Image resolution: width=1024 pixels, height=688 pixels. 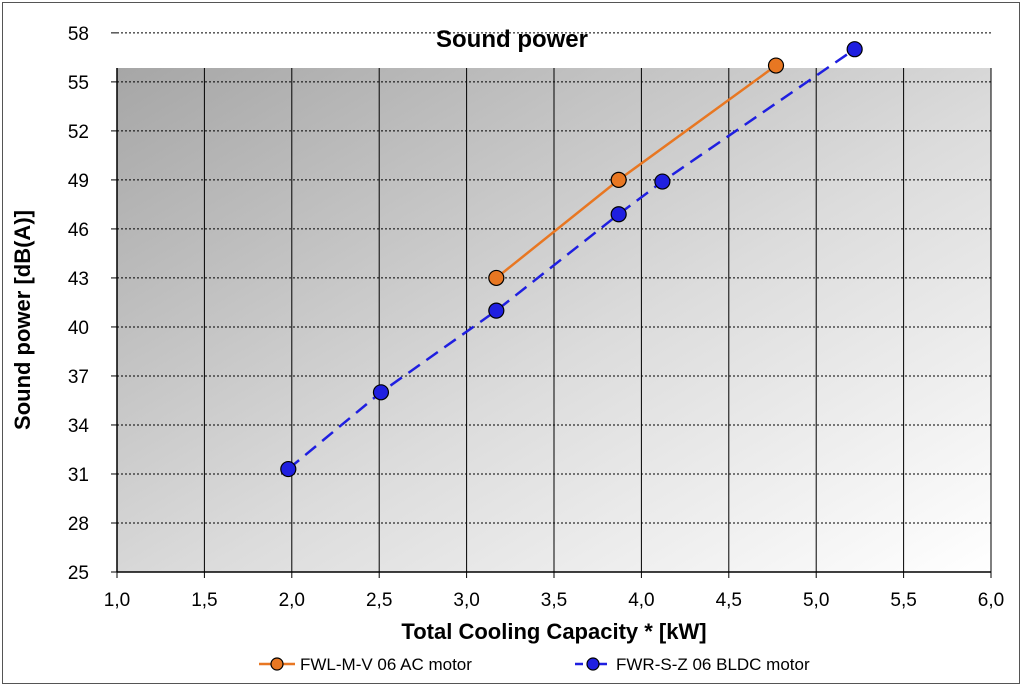 I want to click on legend-label-fwl: FWL-M-V 06 AC motor, so click(x=386, y=664).